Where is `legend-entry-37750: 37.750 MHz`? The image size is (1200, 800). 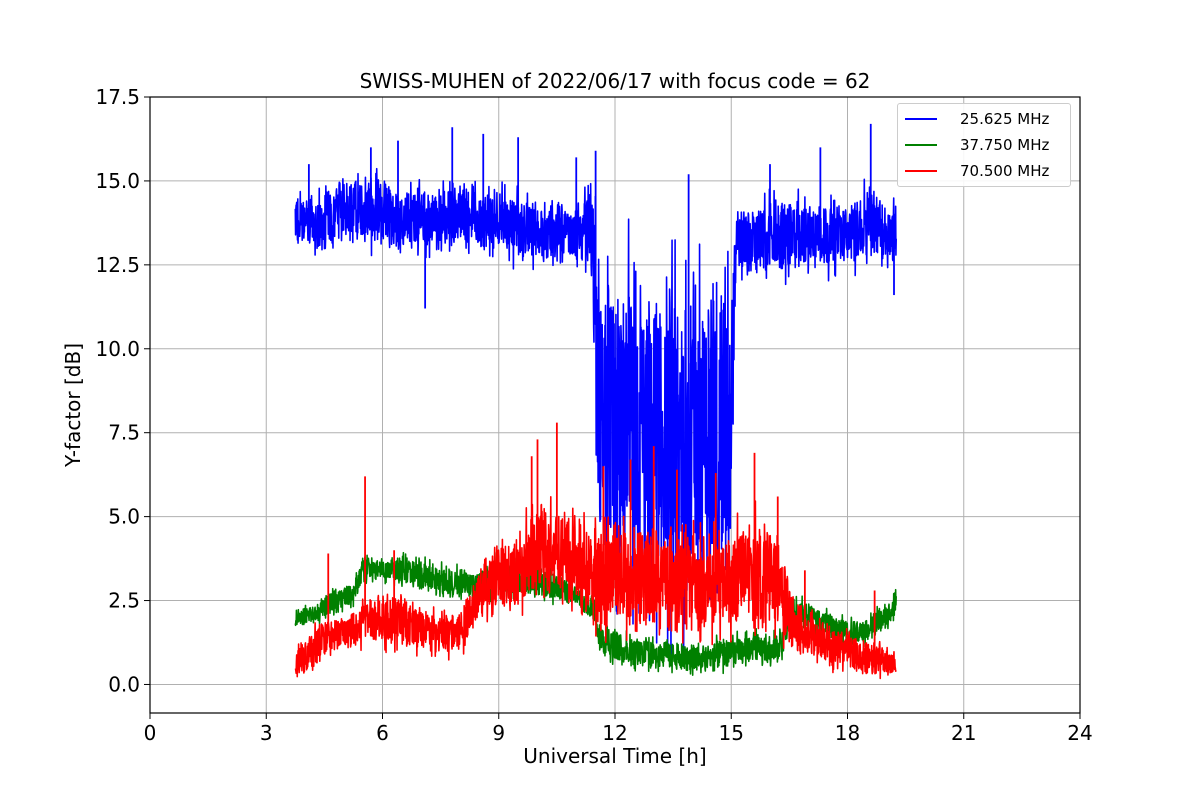 legend-entry-37750: 37.750 MHz is located at coordinates (984, 145).